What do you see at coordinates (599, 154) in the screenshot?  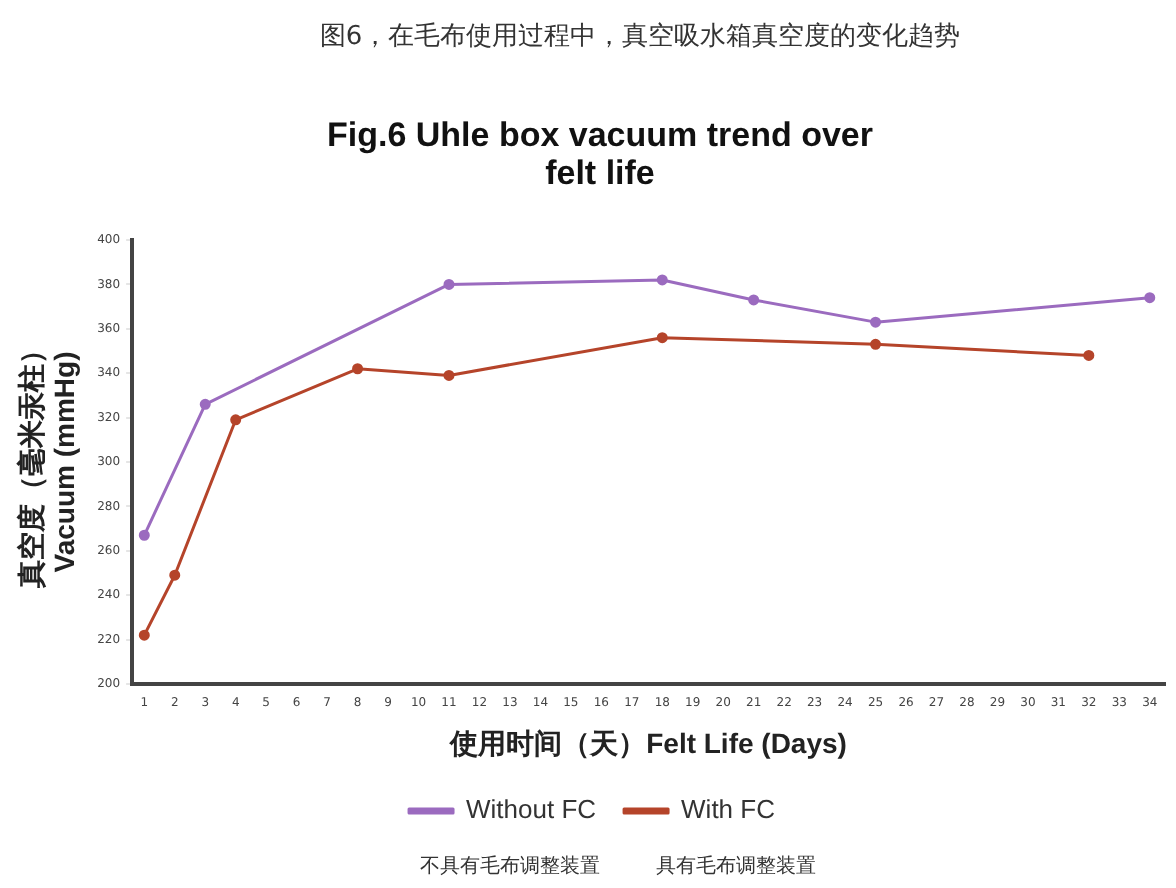 I see `chart-subtitle: Fig.6 Uhle box vacuum trend over felt life` at bounding box center [599, 154].